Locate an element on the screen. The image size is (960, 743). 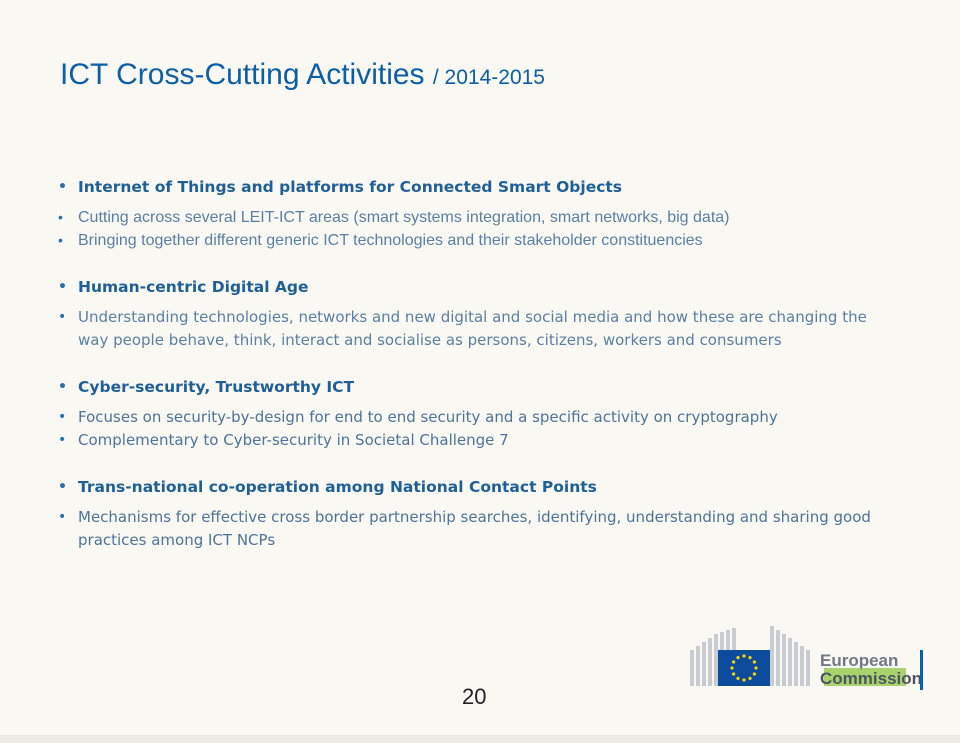
footer-band is located at coordinates (480, 739).